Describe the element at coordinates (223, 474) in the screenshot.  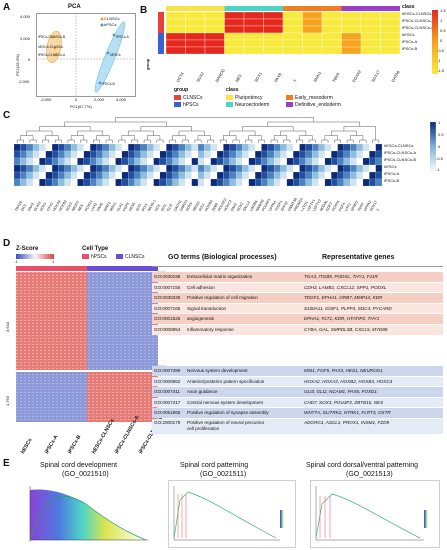
I see `gsea-go-id: (GO_0021511)` at that location.